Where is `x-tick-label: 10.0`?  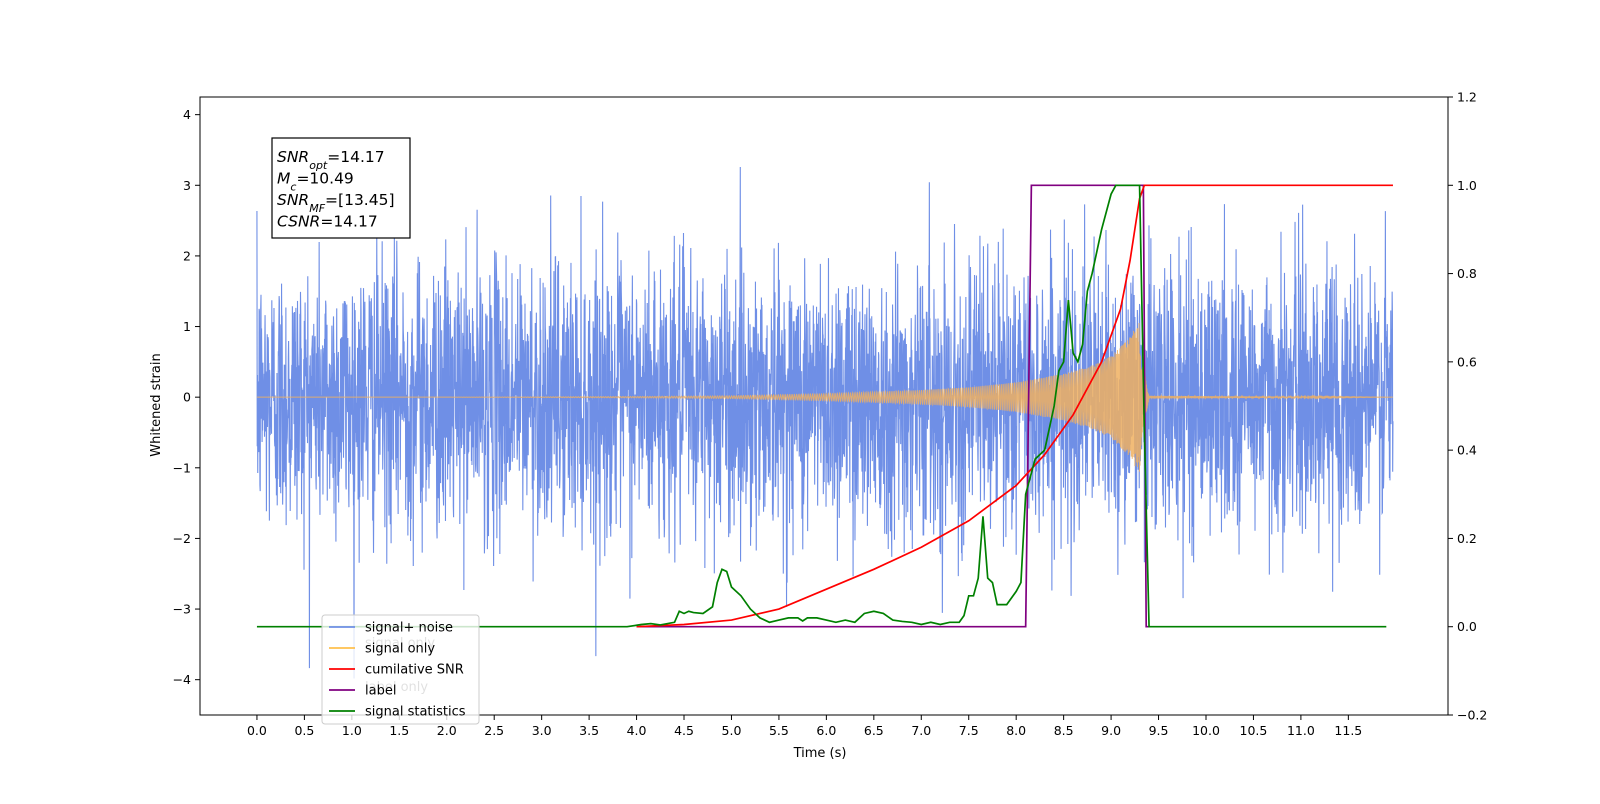 x-tick-label: 10.0 is located at coordinates (1206, 730).